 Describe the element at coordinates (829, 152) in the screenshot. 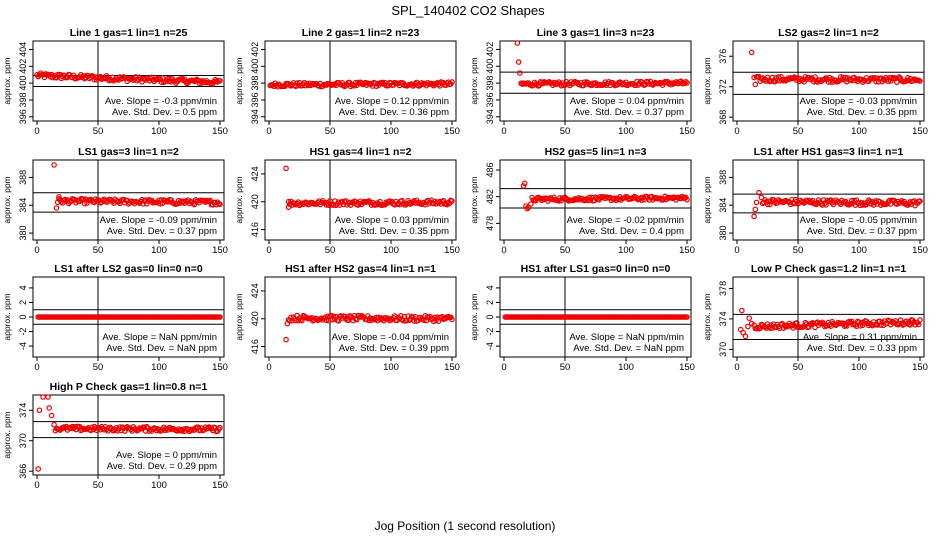

I see `panel-title: LS1 after HS1 gas=3 lin=1 n=1` at that location.